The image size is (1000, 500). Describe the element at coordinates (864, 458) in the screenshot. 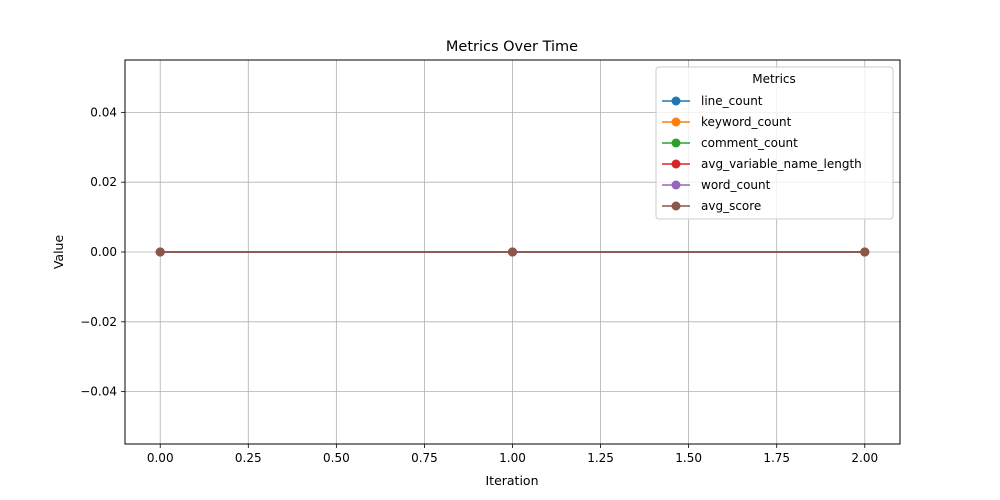

I see `x-tick-label: 2.00` at that location.